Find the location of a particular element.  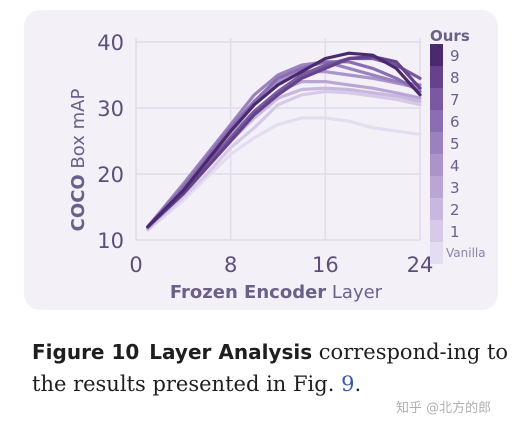

y-tick-labels: 10 20 30 40 is located at coordinates (110, 142).